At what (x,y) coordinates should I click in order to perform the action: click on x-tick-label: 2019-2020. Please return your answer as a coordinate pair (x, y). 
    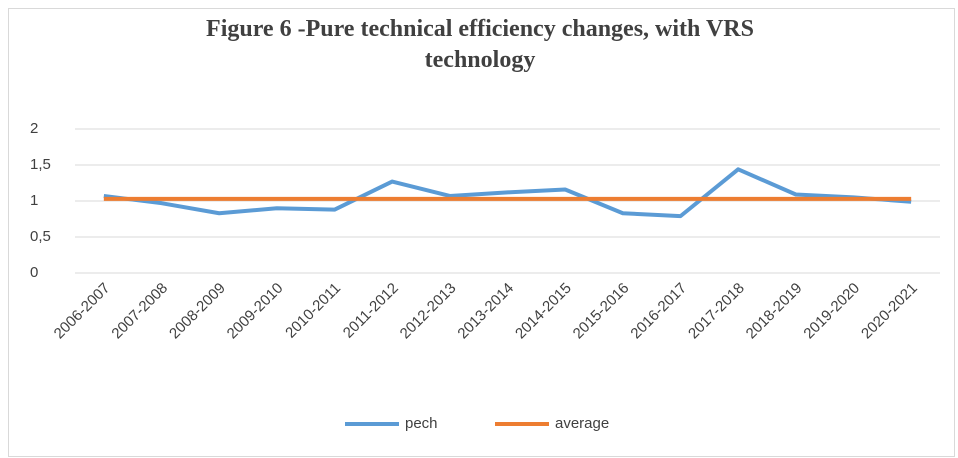
    Looking at the image, I should click on (831, 311).